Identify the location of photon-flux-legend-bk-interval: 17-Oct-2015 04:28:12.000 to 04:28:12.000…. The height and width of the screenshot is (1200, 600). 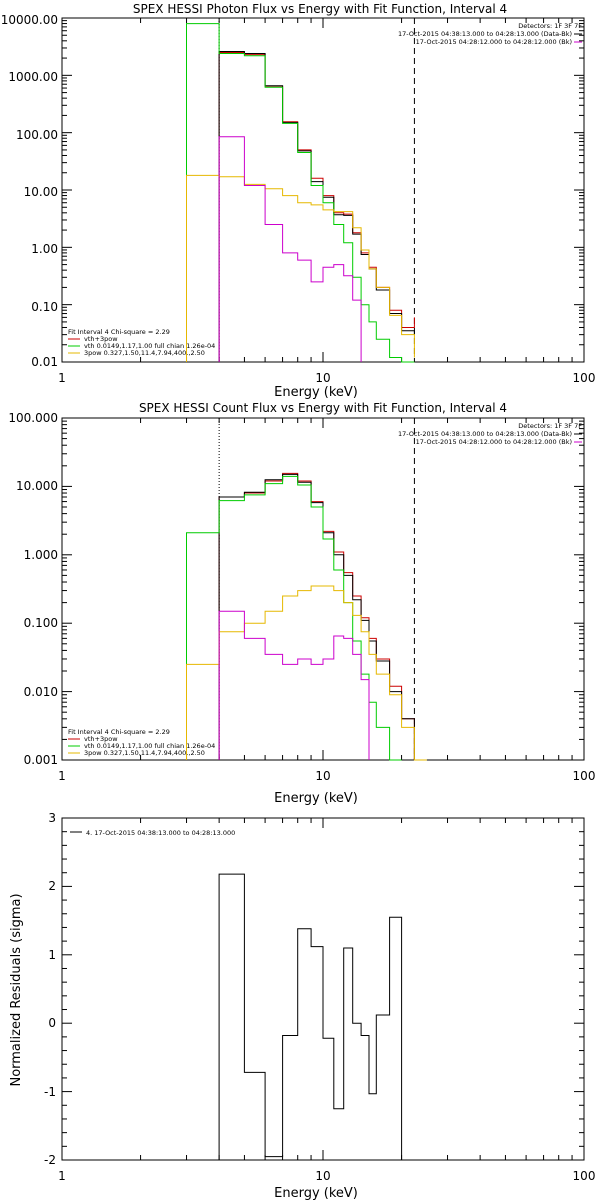
(494, 42).